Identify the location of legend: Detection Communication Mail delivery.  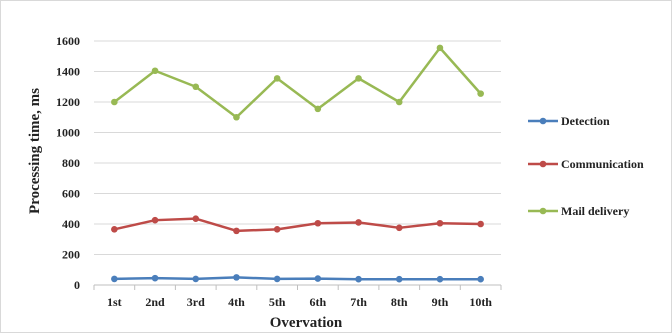
(586, 166).